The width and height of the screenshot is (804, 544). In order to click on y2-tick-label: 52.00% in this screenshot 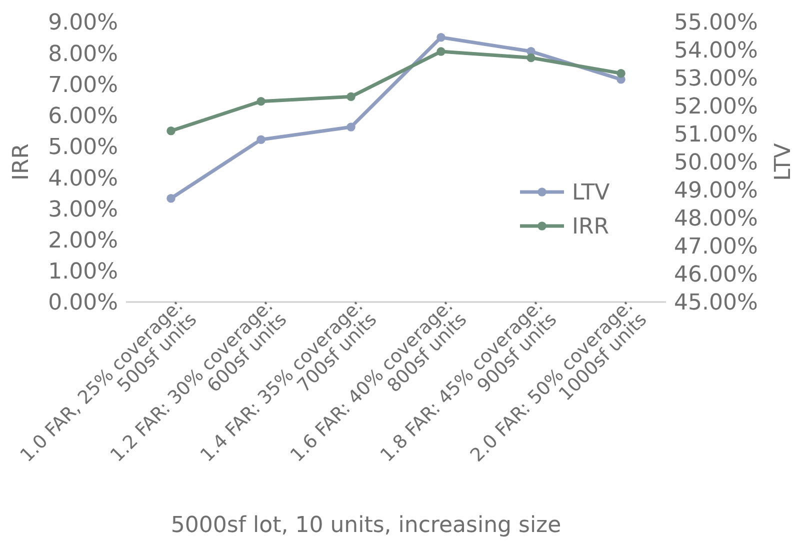, I will do `click(716, 107)`.